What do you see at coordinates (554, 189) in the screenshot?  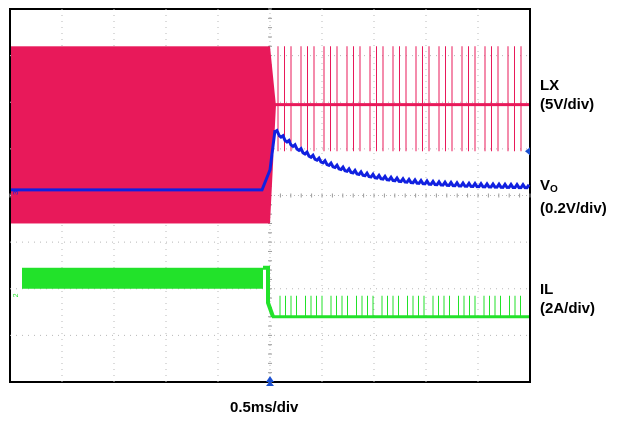 I see `vo-name-sub: O` at bounding box center [554, 189].